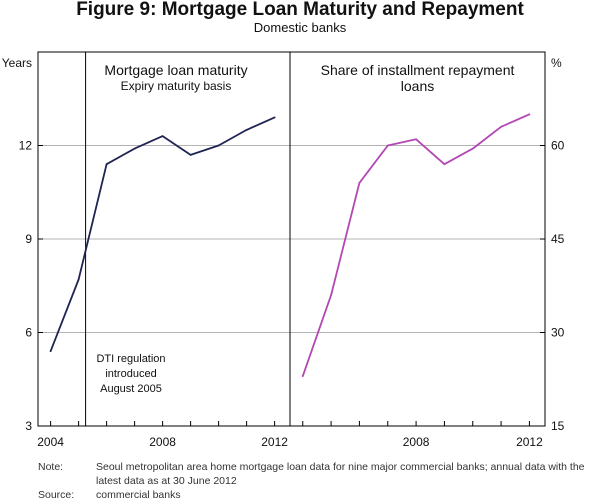  I want to click on source-text: commercial banks, so click(138, 495).